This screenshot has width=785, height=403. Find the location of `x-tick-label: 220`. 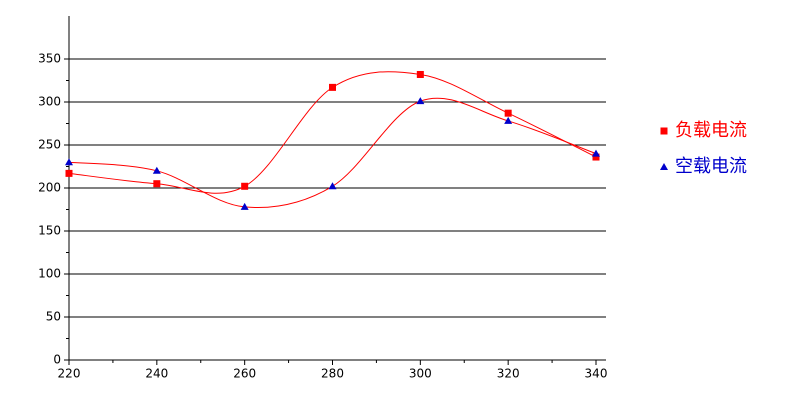

x-tick-label: 220 is located at coordinates (69, 374).